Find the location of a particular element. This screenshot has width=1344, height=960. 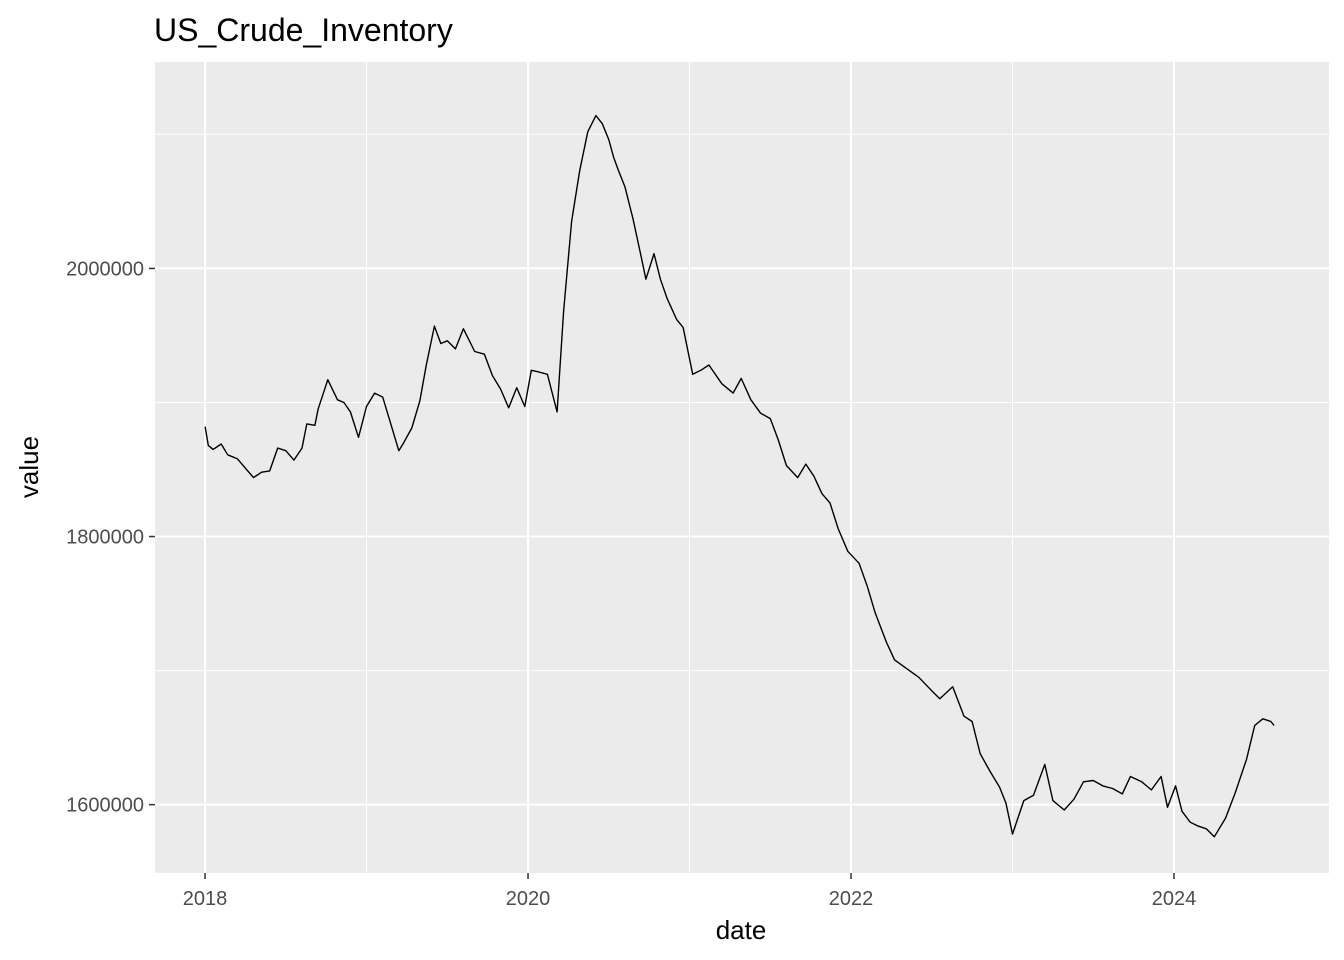

y-axis-tick-labels: 1600000 1800000 2000000 is located at coordinates (105, 537).